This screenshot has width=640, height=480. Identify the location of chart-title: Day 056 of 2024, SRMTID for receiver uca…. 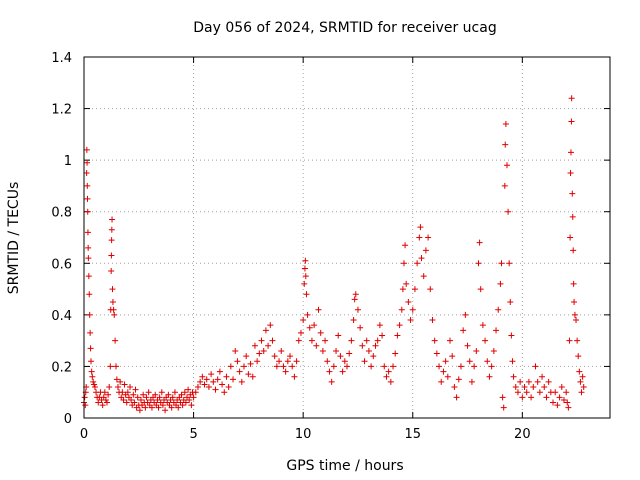
(344, 28).